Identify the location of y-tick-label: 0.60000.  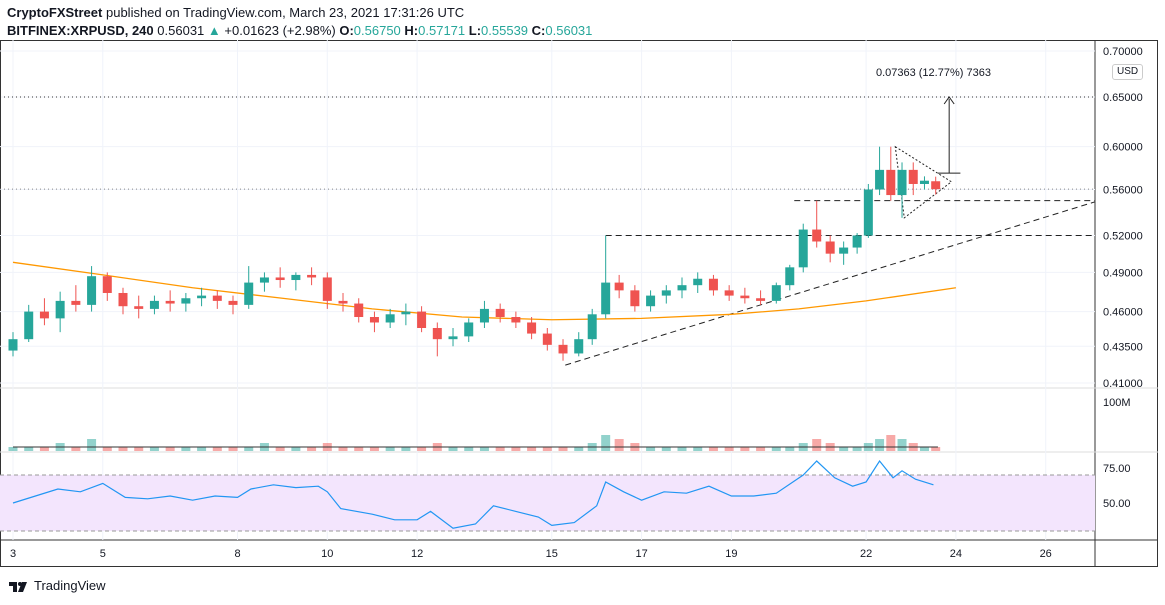
(1123, 148).